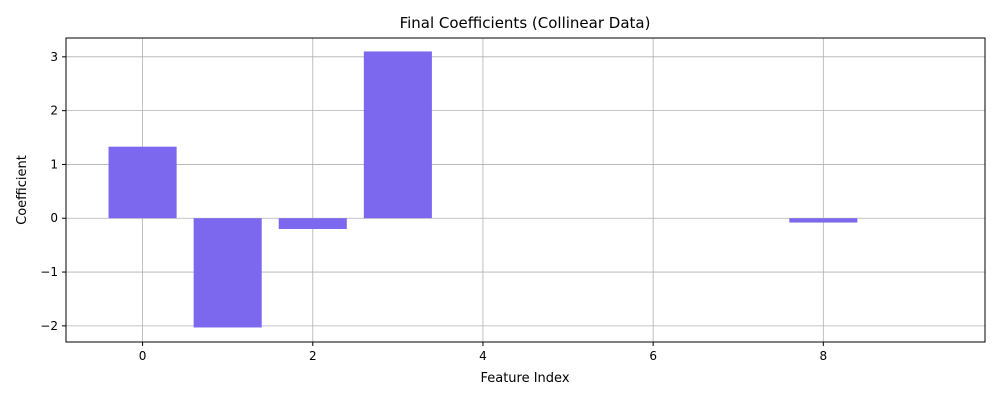  I want to click on x-tick-label: 8, so click(824, 356).